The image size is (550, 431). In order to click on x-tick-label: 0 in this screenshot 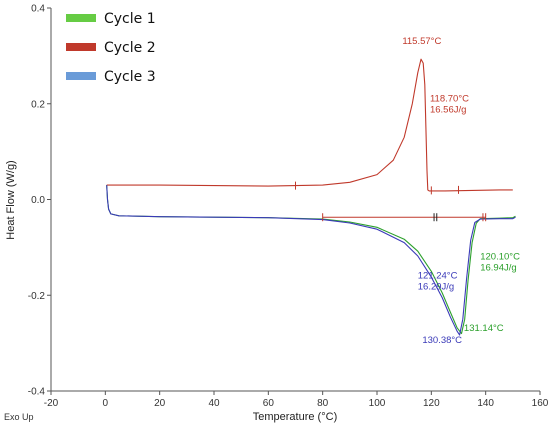, I will do `click(106, 403)`.